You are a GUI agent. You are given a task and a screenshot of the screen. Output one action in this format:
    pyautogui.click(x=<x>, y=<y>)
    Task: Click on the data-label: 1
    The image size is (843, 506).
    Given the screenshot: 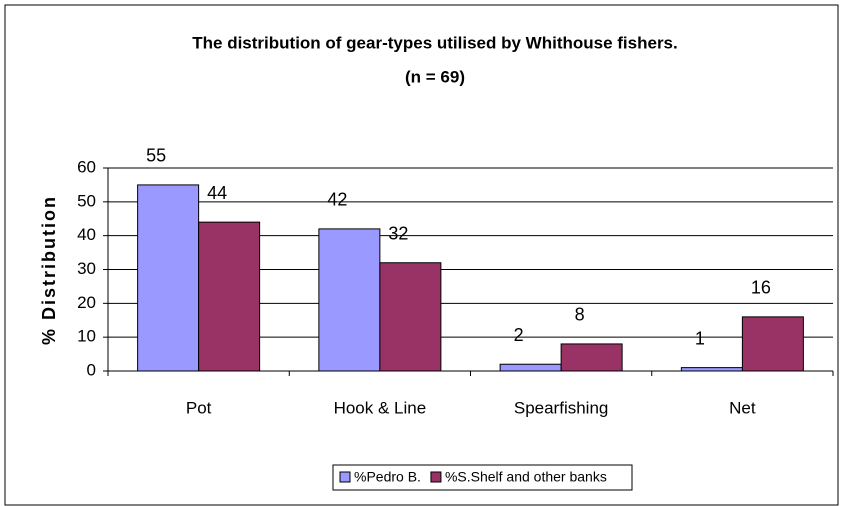 What is the action you would take?
    pyautogui.click(x=700, y=338)
    